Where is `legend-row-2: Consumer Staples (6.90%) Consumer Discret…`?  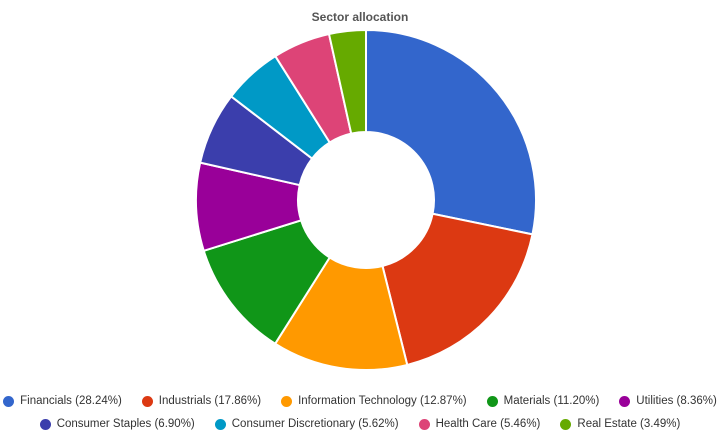 legend-row-2: Consumer Staples (6.90%) Consumer Discret… is located at coordinates (360, 424).